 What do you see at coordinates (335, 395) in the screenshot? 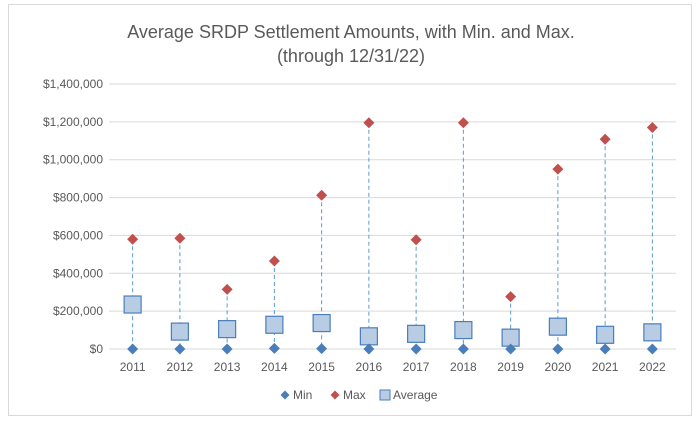
I see `legend-max-marker` at bounding box center [335, 395].